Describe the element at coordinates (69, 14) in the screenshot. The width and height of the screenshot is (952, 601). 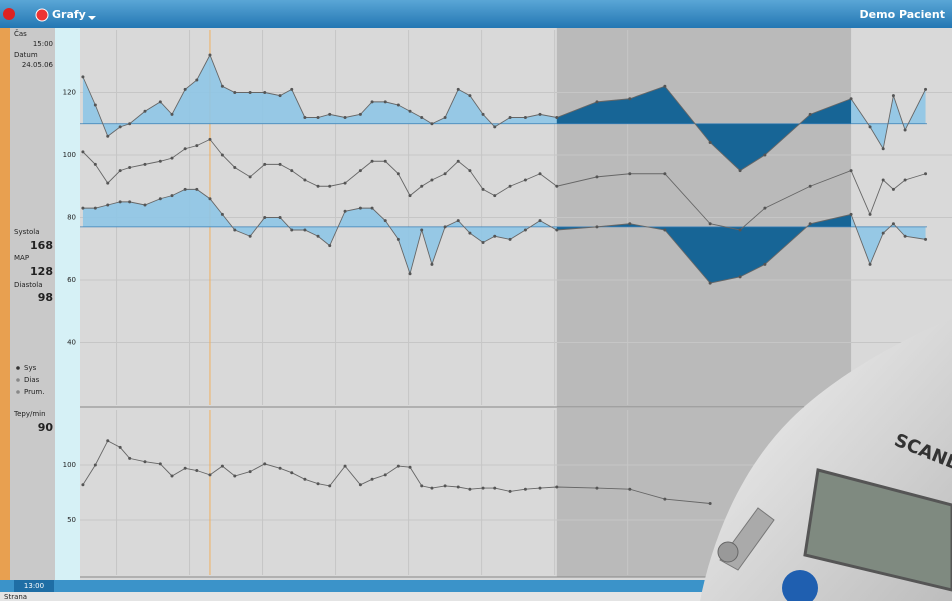
I see `menu-title: Grafy` at that location.